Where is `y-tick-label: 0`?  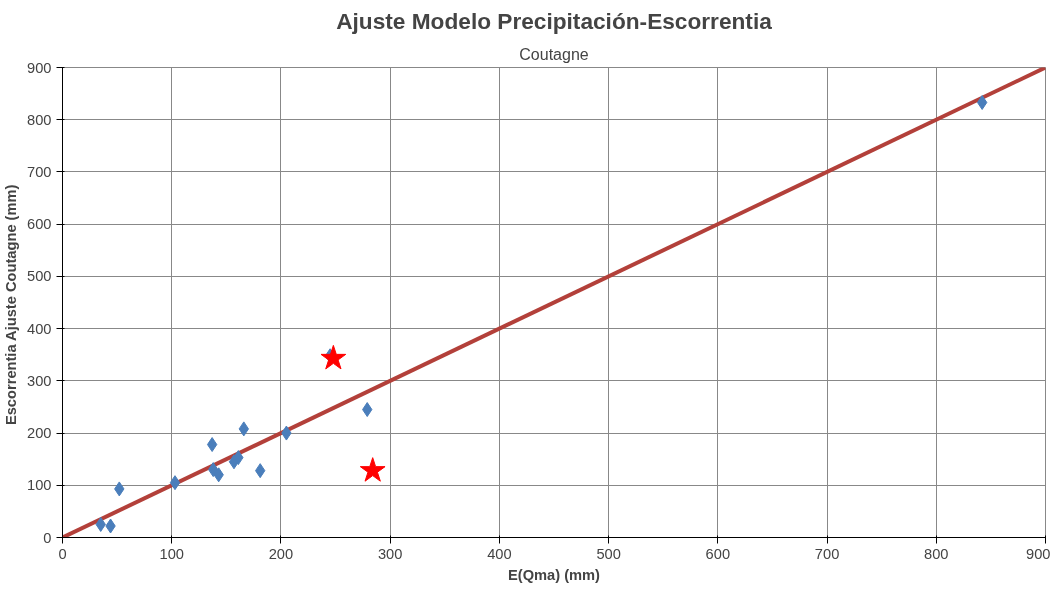 y-tick-label: 0 is located at coordinates (47, 537).